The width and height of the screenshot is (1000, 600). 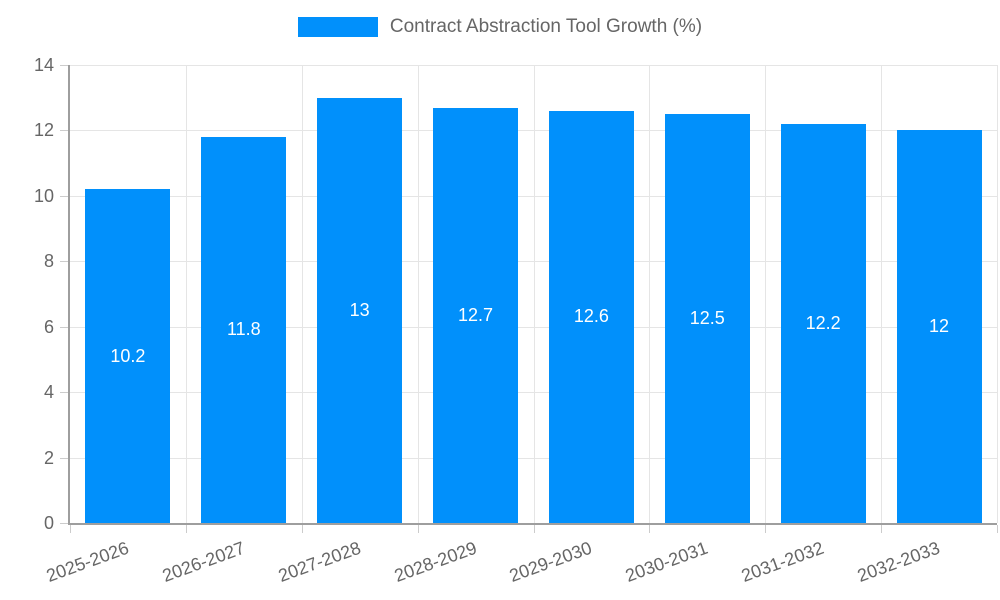 I want to click on bar-value-label: 13, so click(x=359, y=309).